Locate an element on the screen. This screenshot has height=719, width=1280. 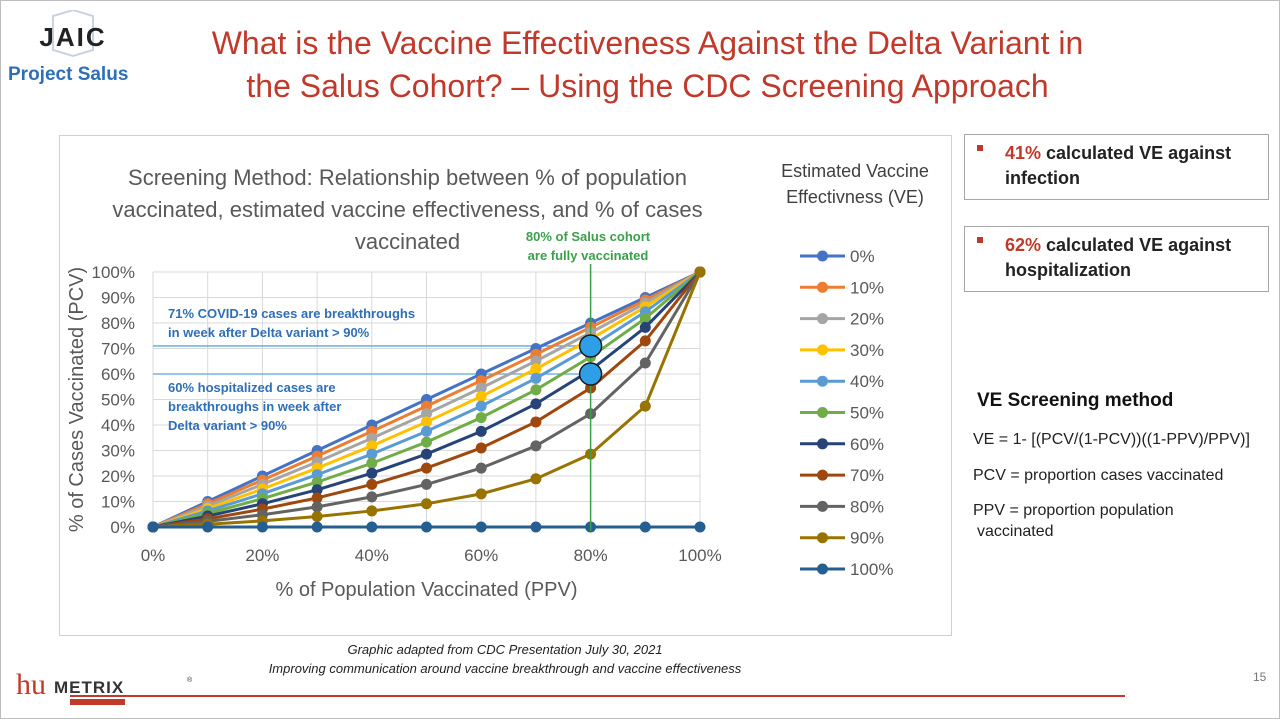
formula-ppv-line1: PPV = proportion population is located at coordinates (1073, 510).